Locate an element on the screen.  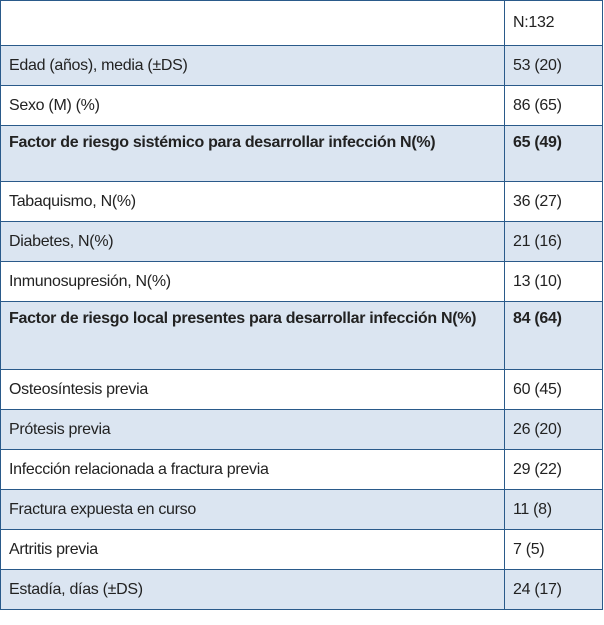
table-row: Inmunosupresión, N(%) 13 (10) is located at coordinates (301, 281).